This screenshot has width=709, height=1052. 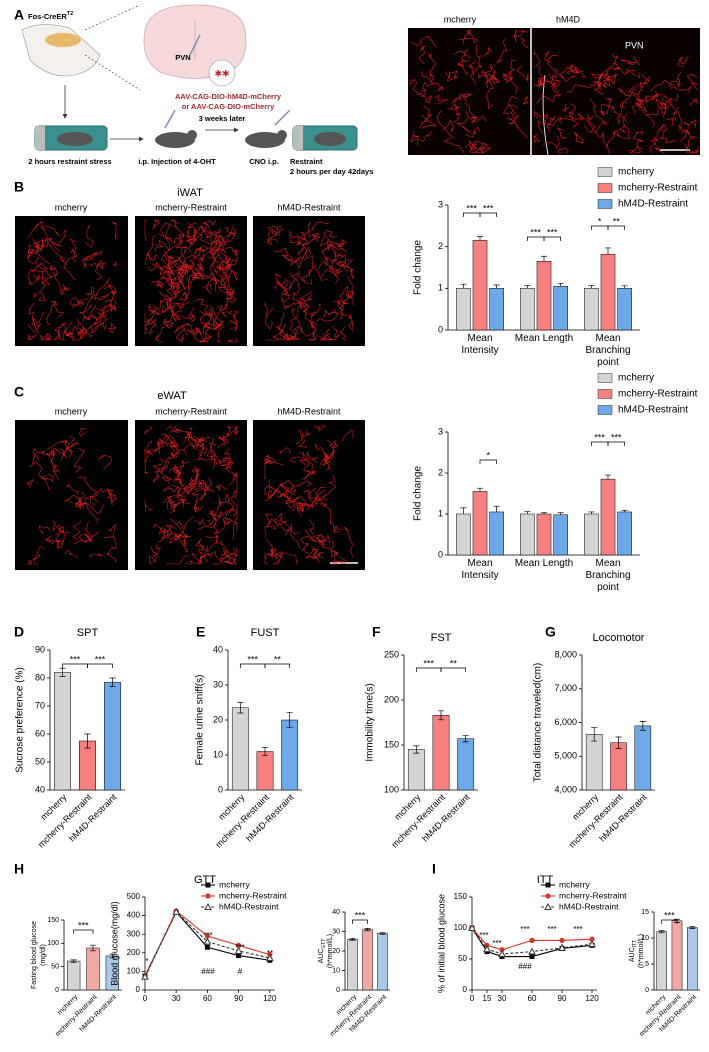 What do you see at coordinates (200, 720) in the screenshot?
I see `y-axis-label: Female urine sniff(s)` at bounding box center [200, 720].